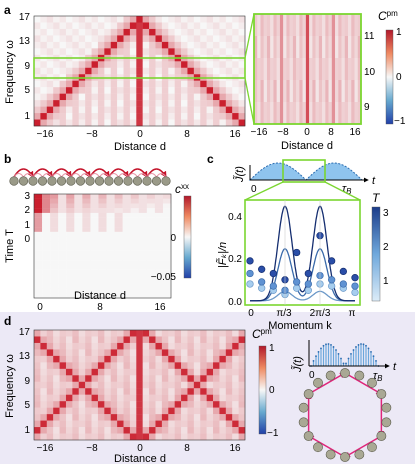 This screenshot has height=464, width=415. I want to click on inset-xtick-8: 8, so click(331, 132).